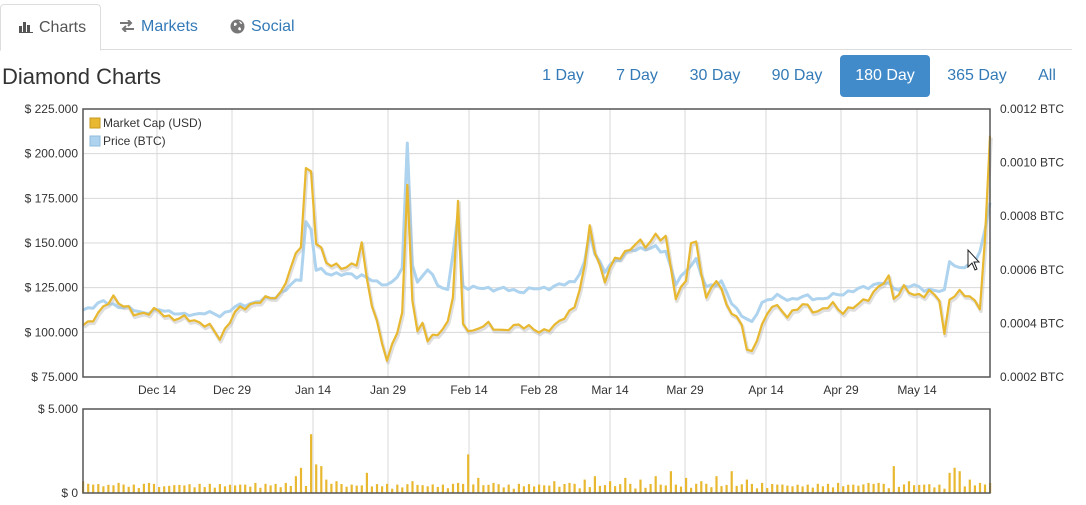  I want to click on volume-axis-tick-label: $ 5.000, so click(58, 409).